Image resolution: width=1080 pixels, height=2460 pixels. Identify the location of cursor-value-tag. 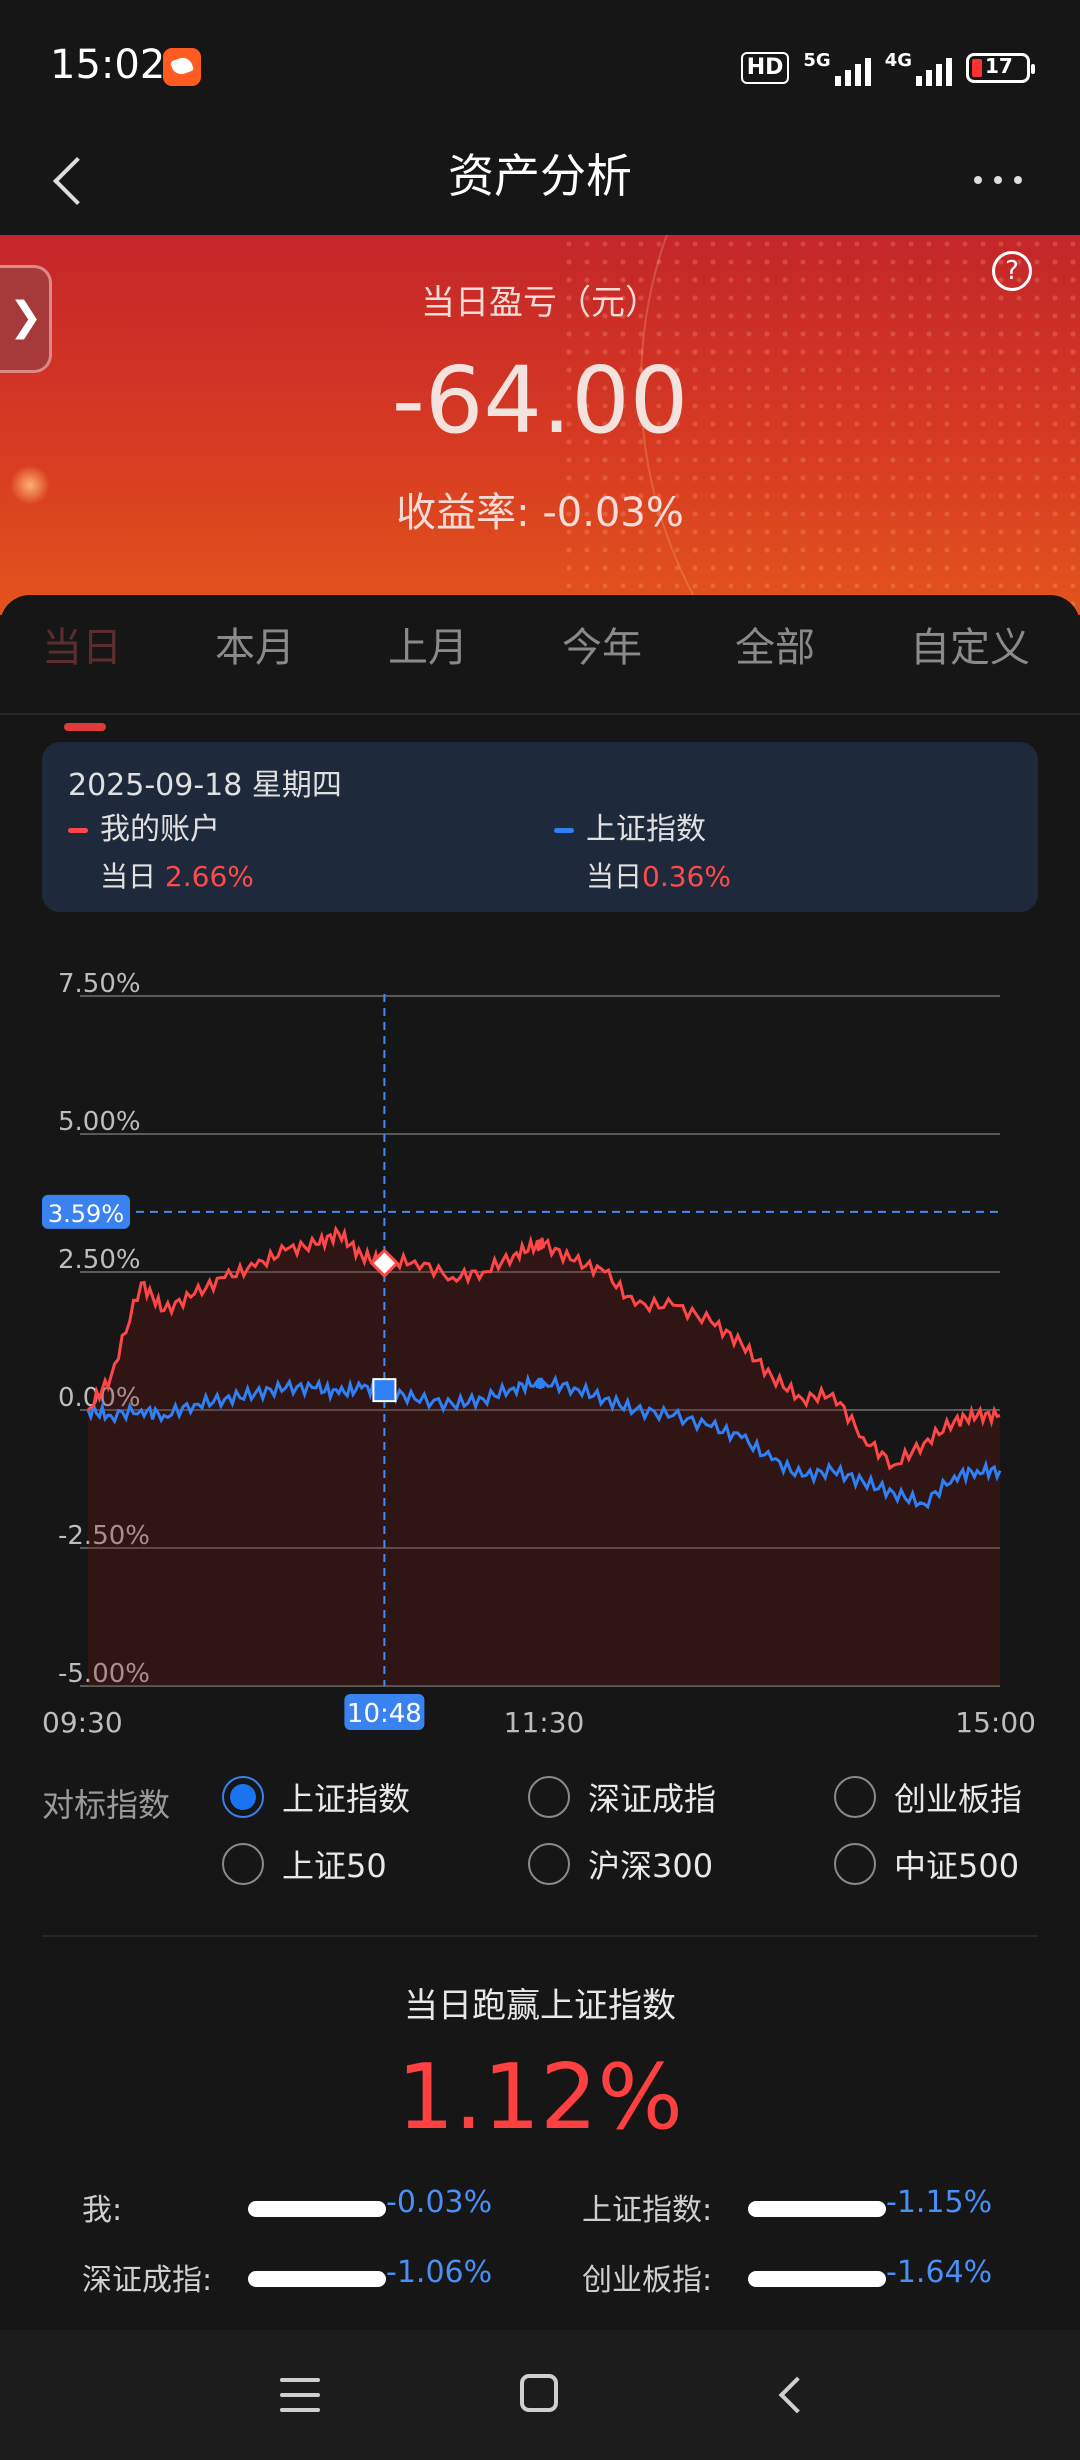
(86, 1211).